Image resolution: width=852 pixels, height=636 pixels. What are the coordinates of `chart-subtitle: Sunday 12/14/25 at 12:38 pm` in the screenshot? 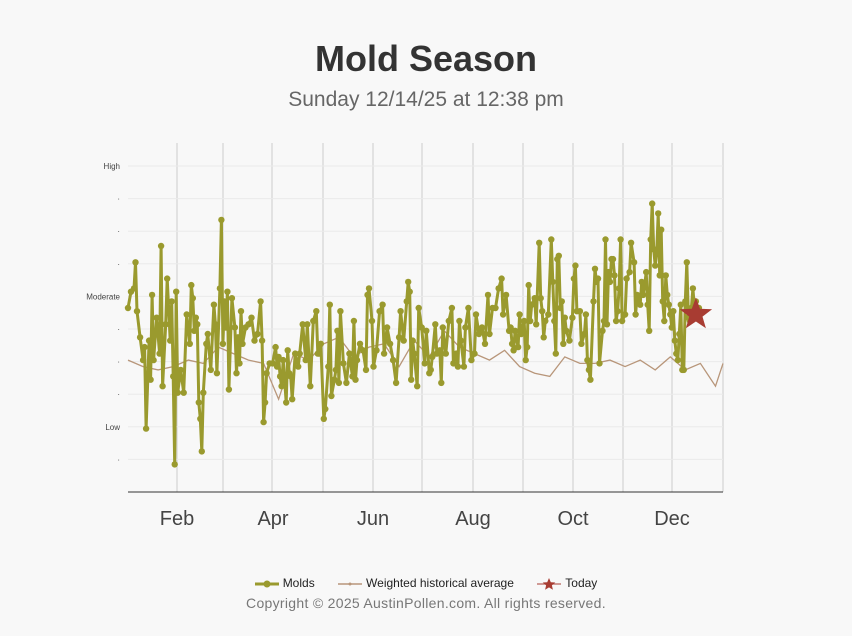 It's located at (426, 99).